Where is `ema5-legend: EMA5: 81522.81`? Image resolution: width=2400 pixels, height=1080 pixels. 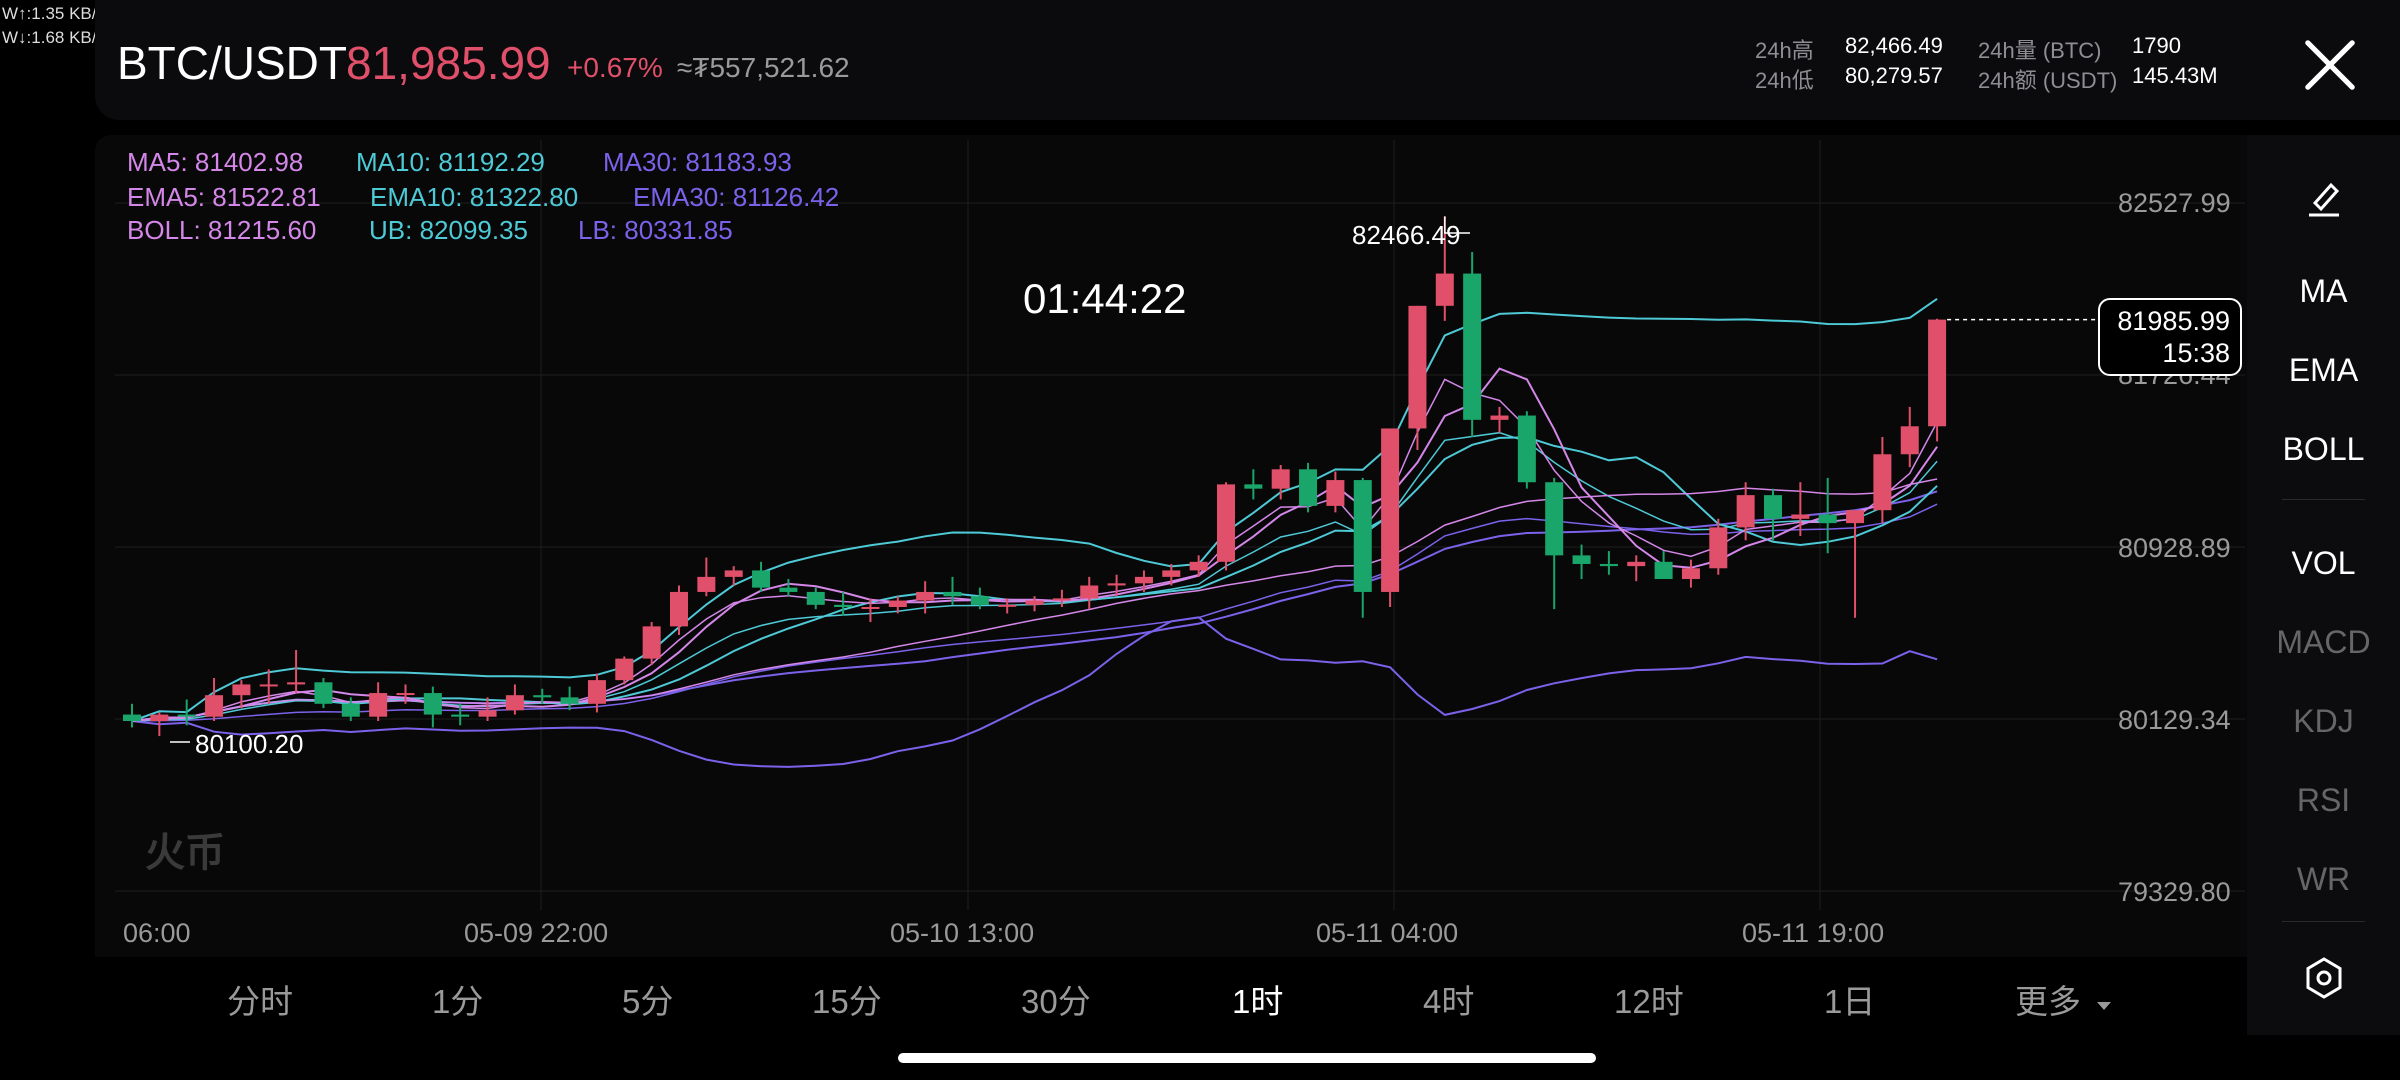 ema5-legend: EMA5: 81522.81 is located at coordinates (224, 197).